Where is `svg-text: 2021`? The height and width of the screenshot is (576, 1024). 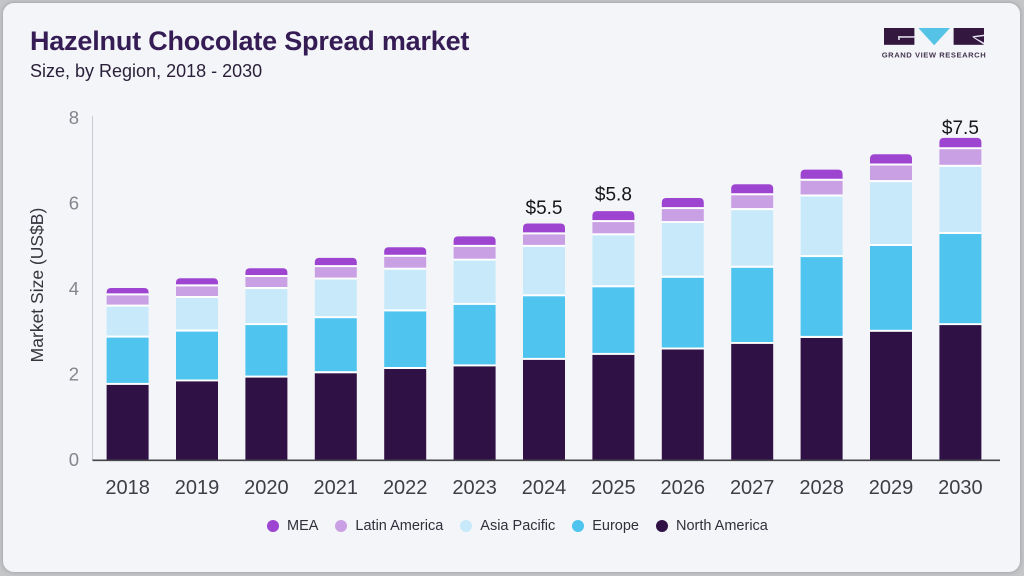
svg-text: 2021 is located at coordinates (336, 488).